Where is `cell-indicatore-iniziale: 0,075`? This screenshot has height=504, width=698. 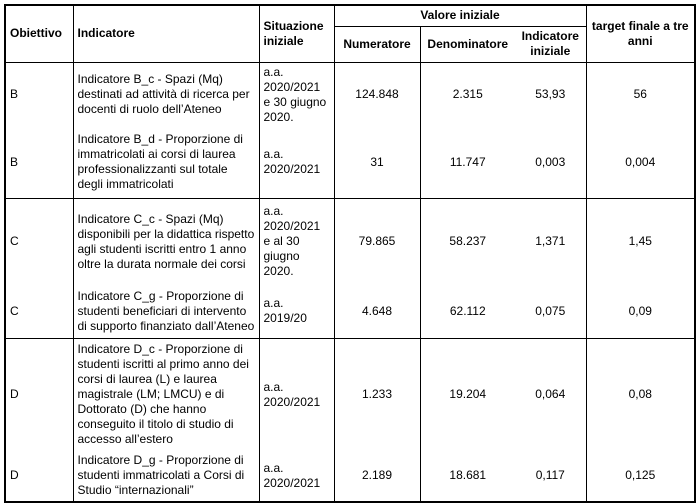
cell-indicatore-iniziale: 0,075 is located at coordinates (551, 311).